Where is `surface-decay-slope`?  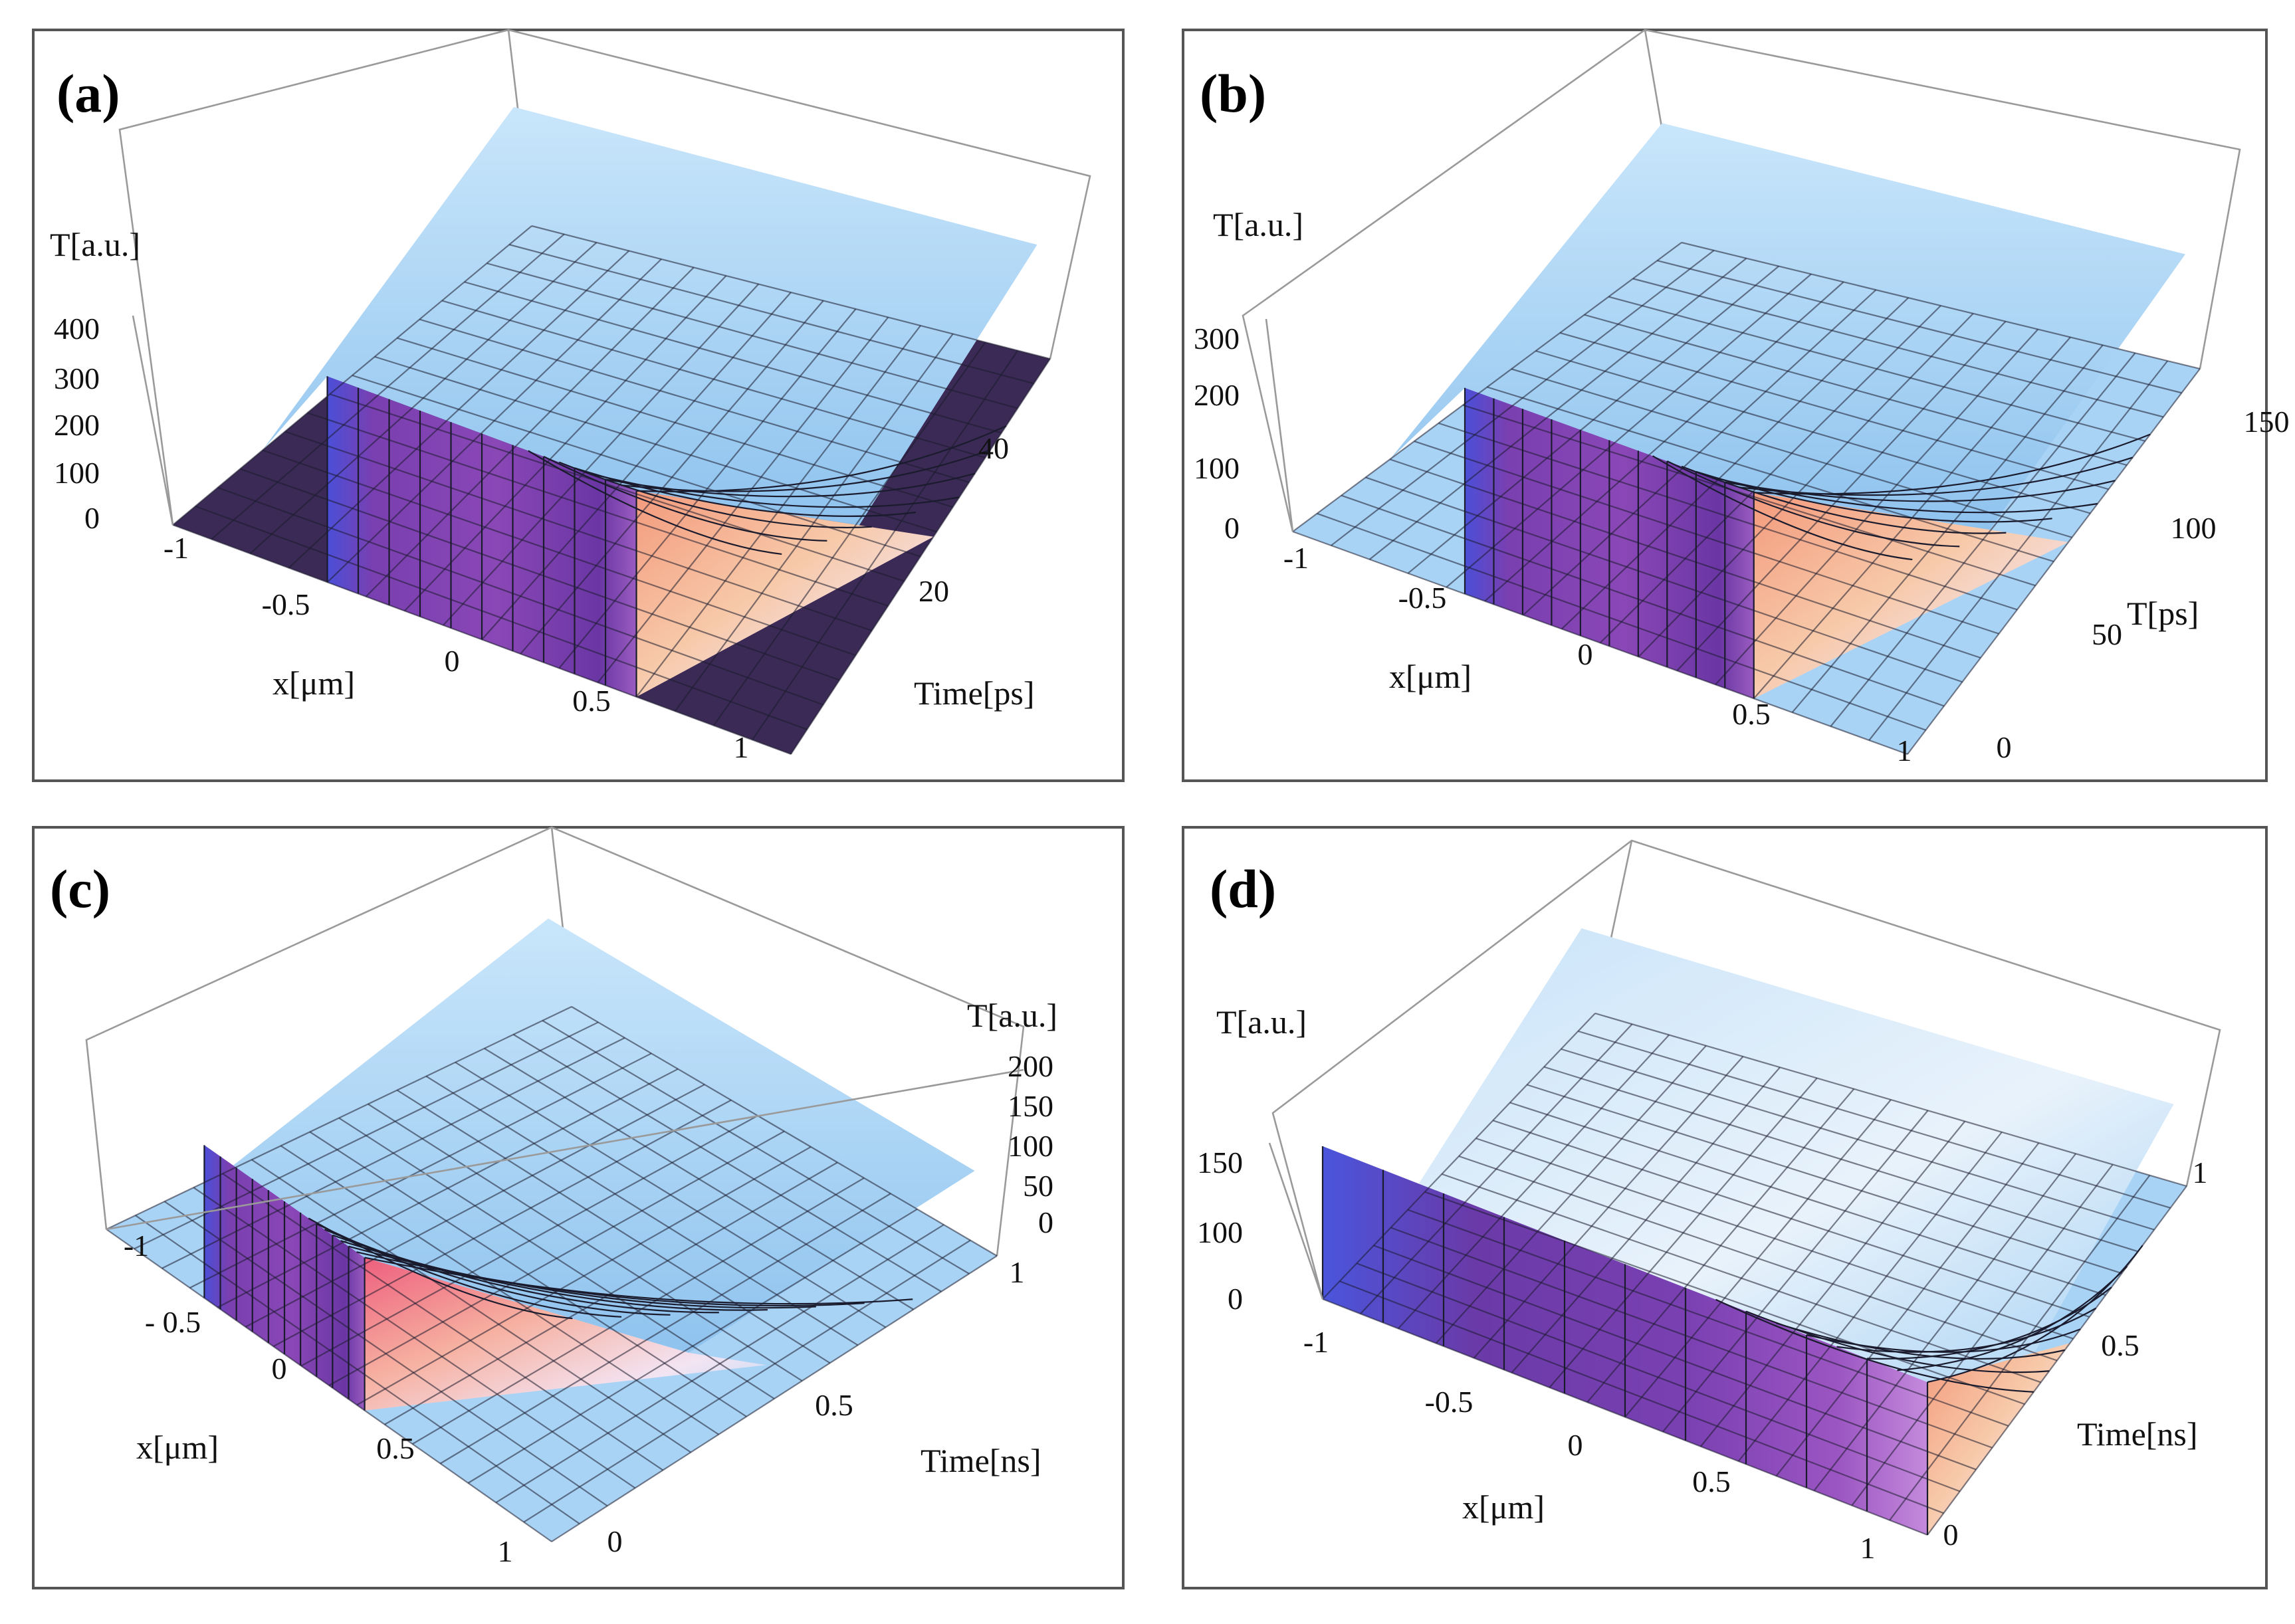 surface-decay-slope is located at coordinates (1910, 595).